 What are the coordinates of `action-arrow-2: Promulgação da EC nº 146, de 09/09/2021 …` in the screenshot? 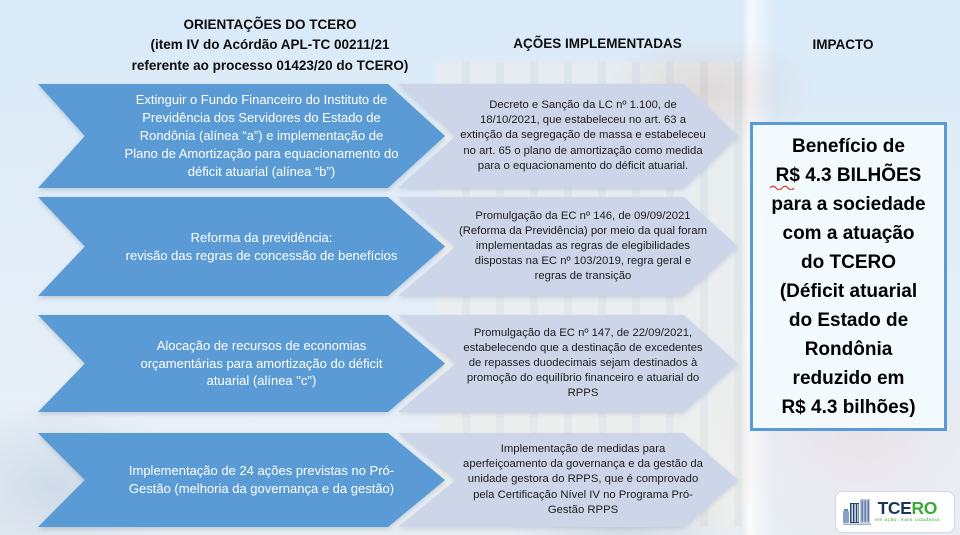 It's located at (568, 246).